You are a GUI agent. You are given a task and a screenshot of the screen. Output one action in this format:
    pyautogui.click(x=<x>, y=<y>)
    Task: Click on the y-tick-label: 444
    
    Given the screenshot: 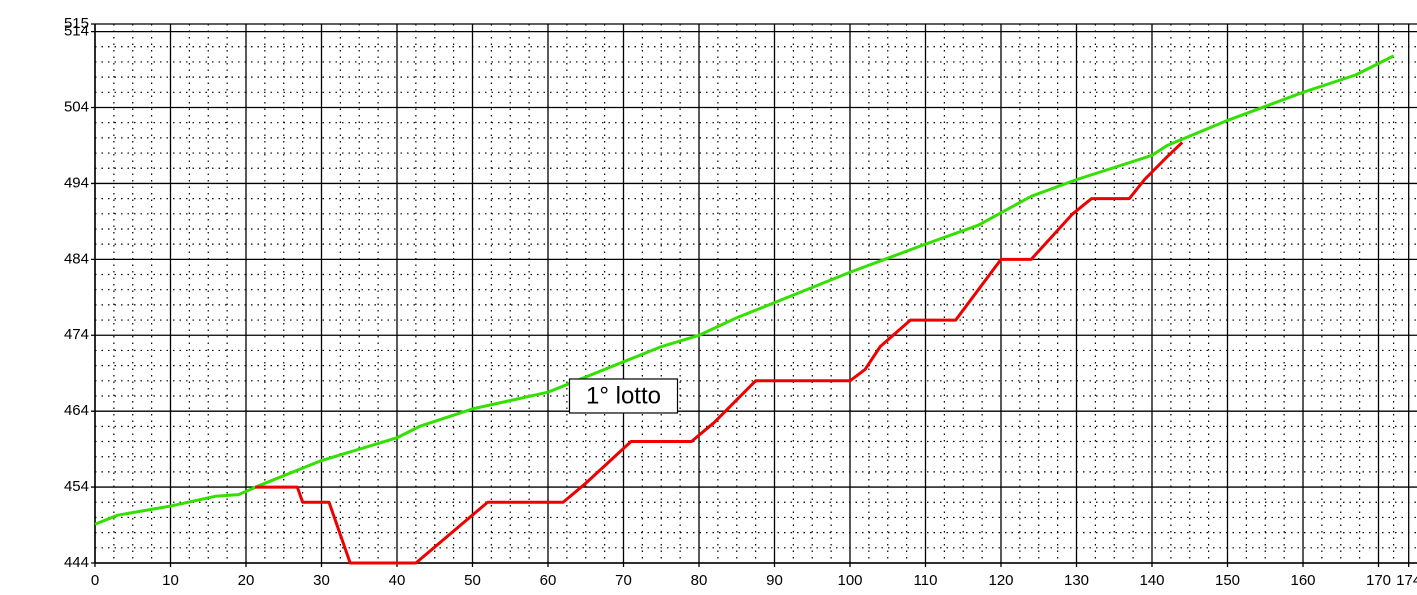 What is the action you would take?
    pyautogui.click(x=76, y=562)
    